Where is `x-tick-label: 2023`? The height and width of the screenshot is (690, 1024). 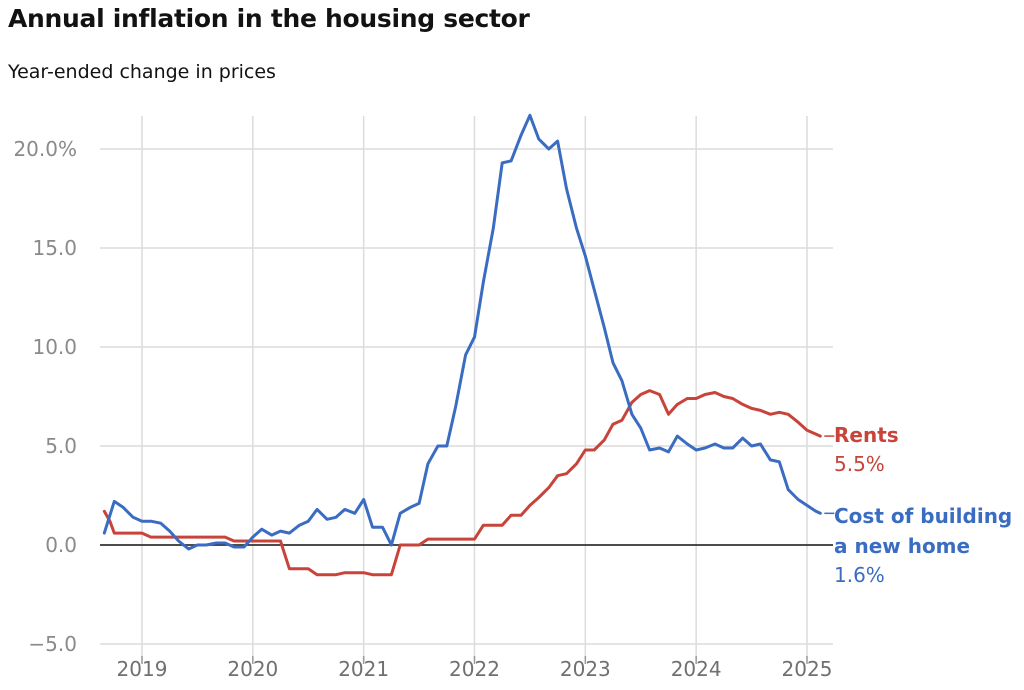 x-tick-label: 2023 is located at coordinates (585, 669).